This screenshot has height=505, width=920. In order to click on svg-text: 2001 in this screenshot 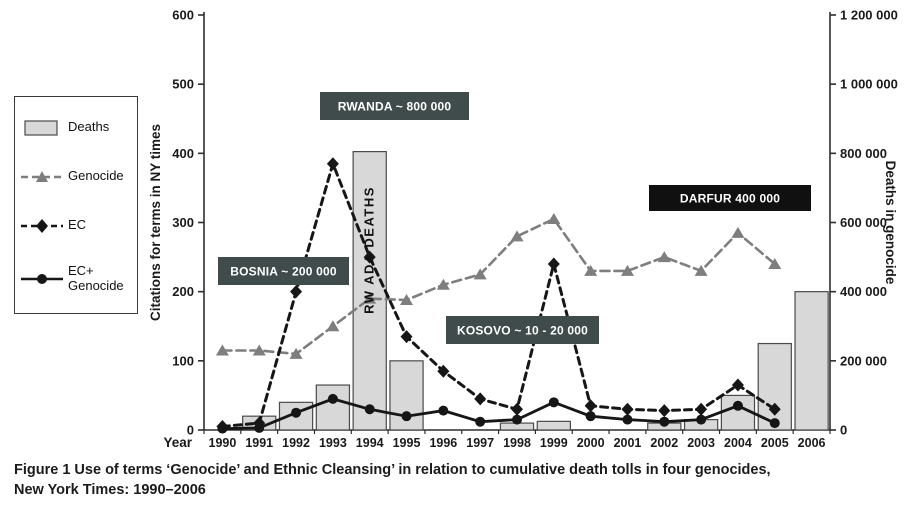, I will do `click(628, 443)`.